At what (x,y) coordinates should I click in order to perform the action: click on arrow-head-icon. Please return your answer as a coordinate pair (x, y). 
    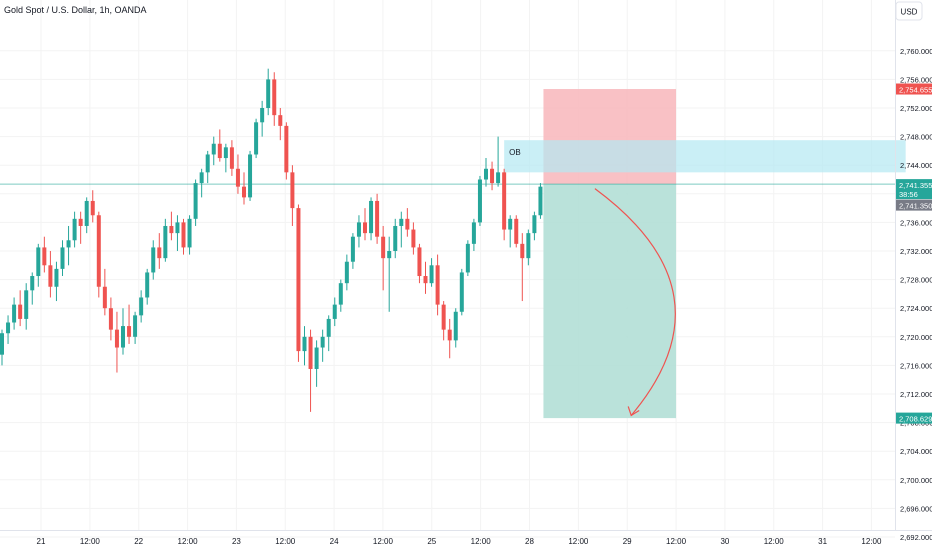
    Looking at the image, I should click on (633, 411).